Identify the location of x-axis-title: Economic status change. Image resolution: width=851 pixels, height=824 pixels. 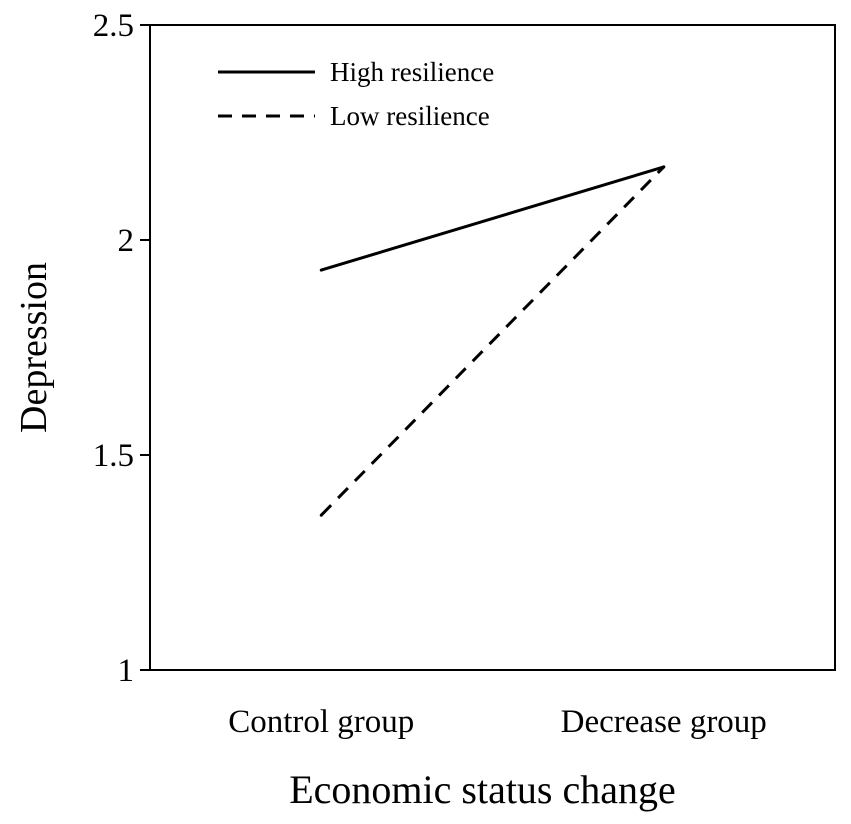
(482, 789).